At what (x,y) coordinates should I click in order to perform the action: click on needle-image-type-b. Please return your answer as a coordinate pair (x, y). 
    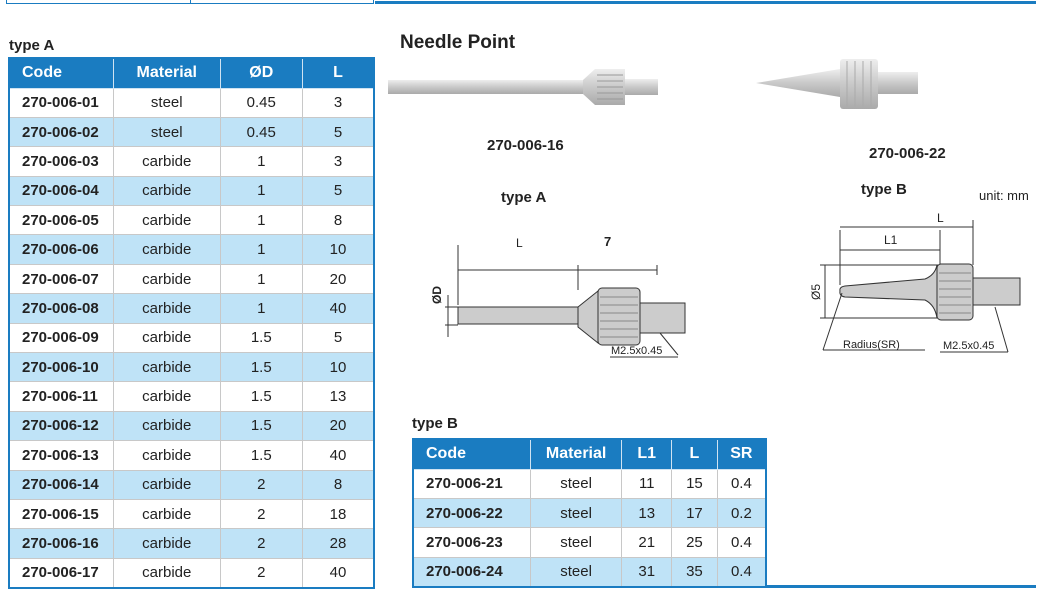
    Looking at the image, I should click on (837, 84).